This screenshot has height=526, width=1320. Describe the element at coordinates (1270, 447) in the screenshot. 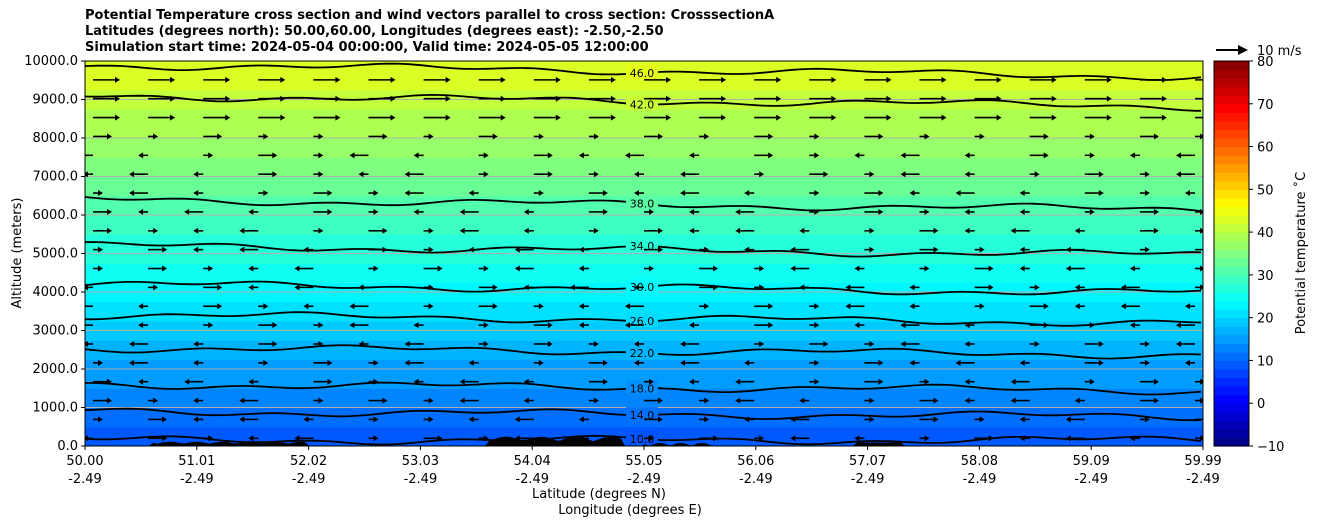

I see `colorbar-tick-label: −10` at that location.